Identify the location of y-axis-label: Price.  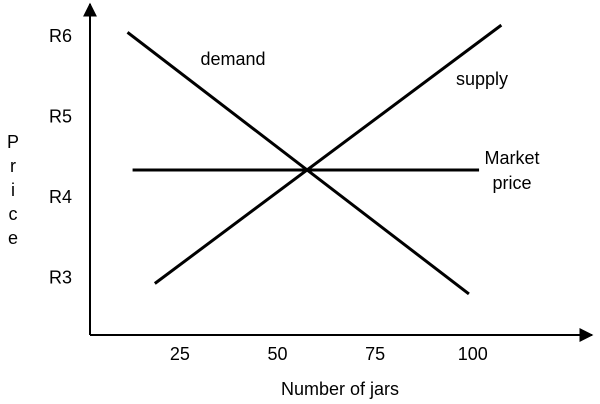
(13, 192).